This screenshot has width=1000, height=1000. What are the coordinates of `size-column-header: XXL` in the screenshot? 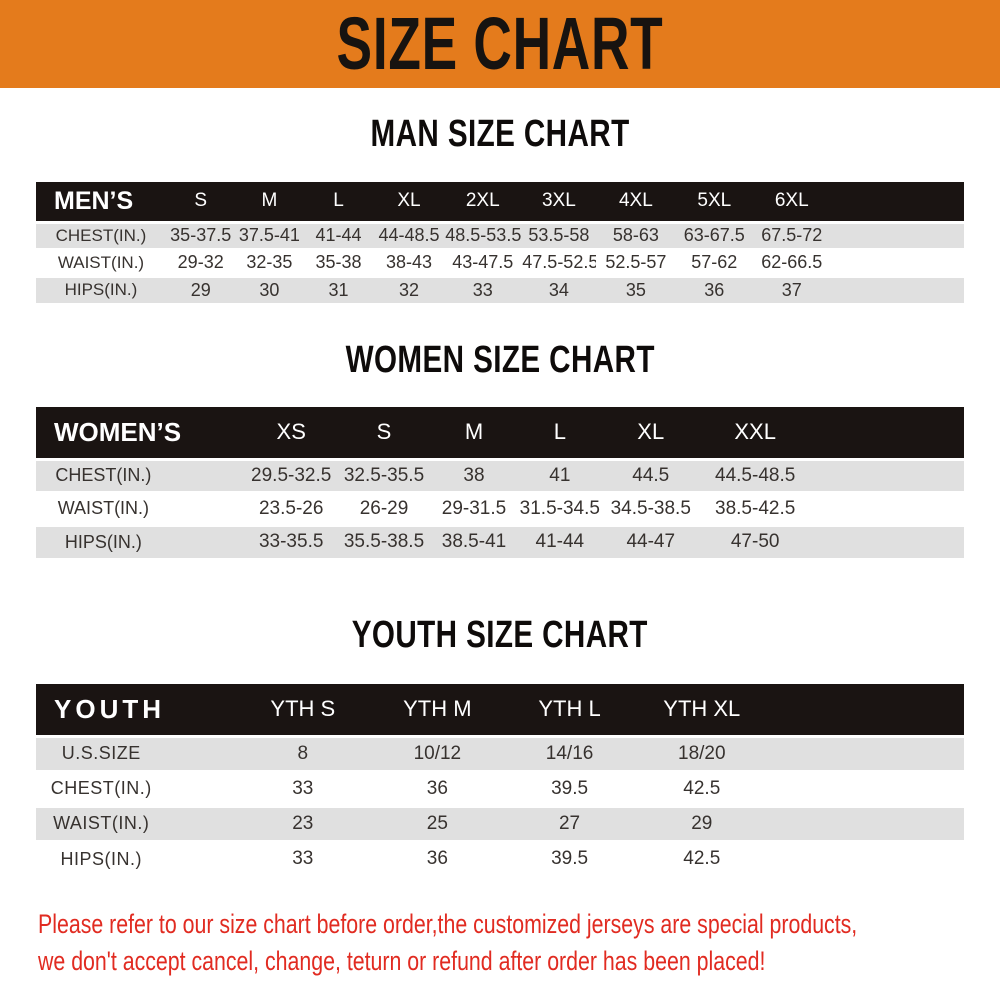 It's located at (755, 433).